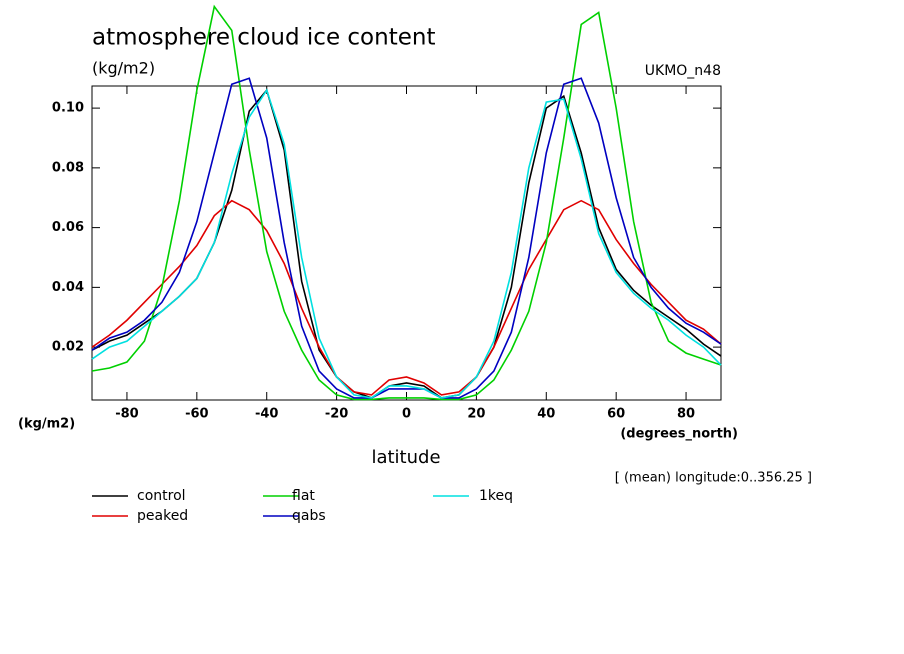 This screenshot has width=904, height=654. Describe the element at coordinates (406, 414) in the screenshot. I see `x-tick-label: 0` at that location.